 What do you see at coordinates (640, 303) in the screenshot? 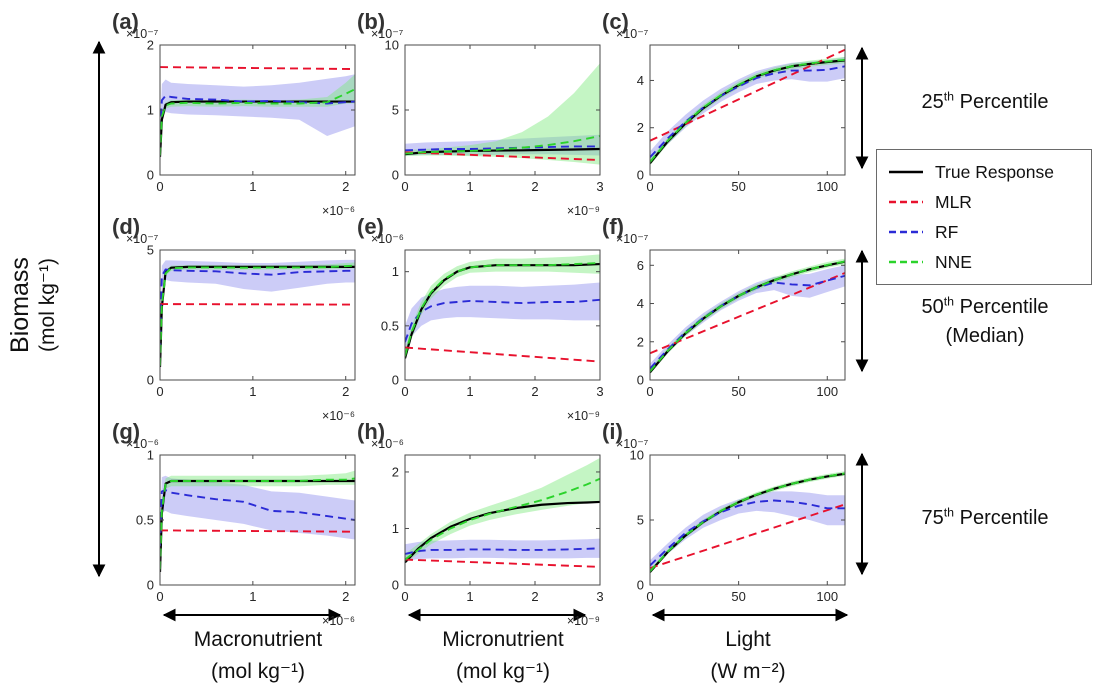
I see `y-tick-label: 4` at bounding box center [640, 303].